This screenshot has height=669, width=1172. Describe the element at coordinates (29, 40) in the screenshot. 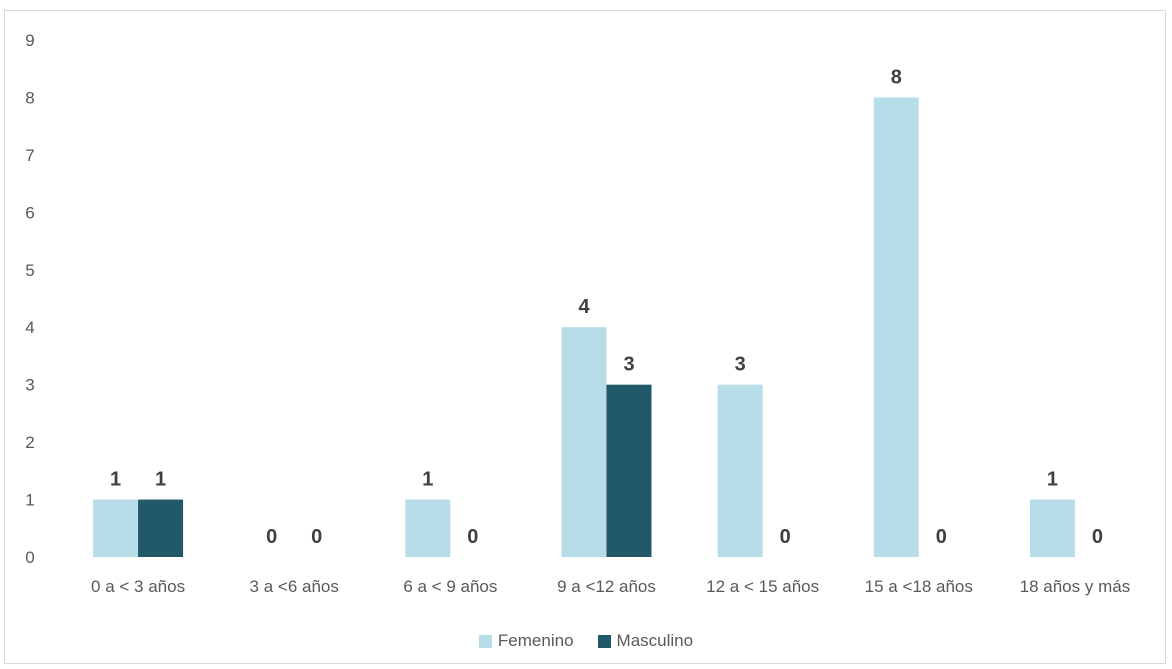

I see `y-tick-label: 9` at that location.